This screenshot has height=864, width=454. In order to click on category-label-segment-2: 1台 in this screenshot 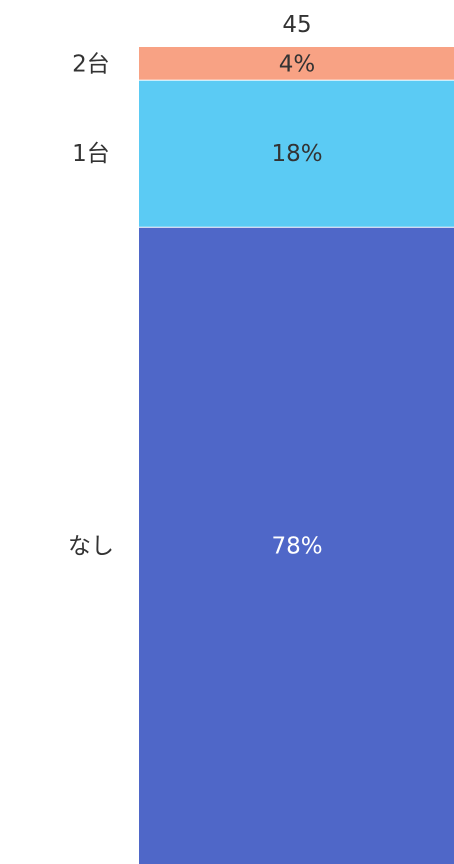, I will do `click(91, 154)`.